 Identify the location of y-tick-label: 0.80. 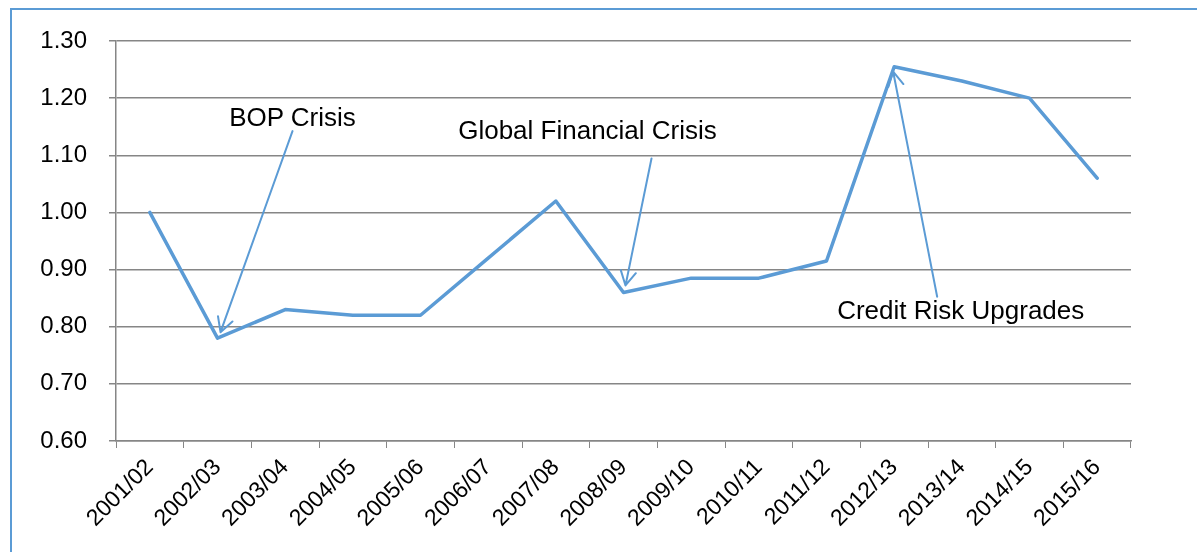
(63, 325).